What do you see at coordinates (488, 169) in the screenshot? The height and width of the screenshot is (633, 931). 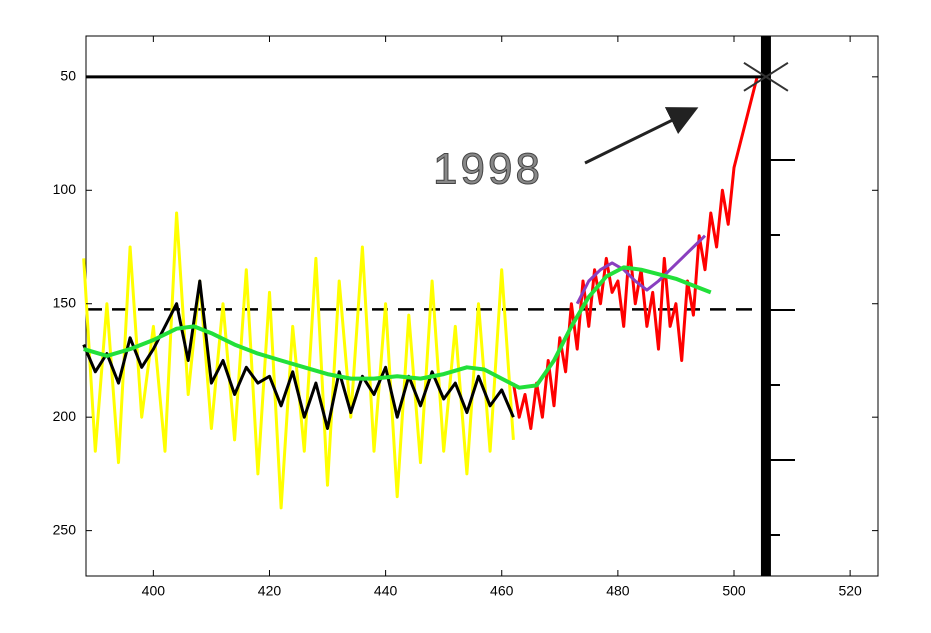 I see `annotation: 1998` at bounding box center [488, 169].